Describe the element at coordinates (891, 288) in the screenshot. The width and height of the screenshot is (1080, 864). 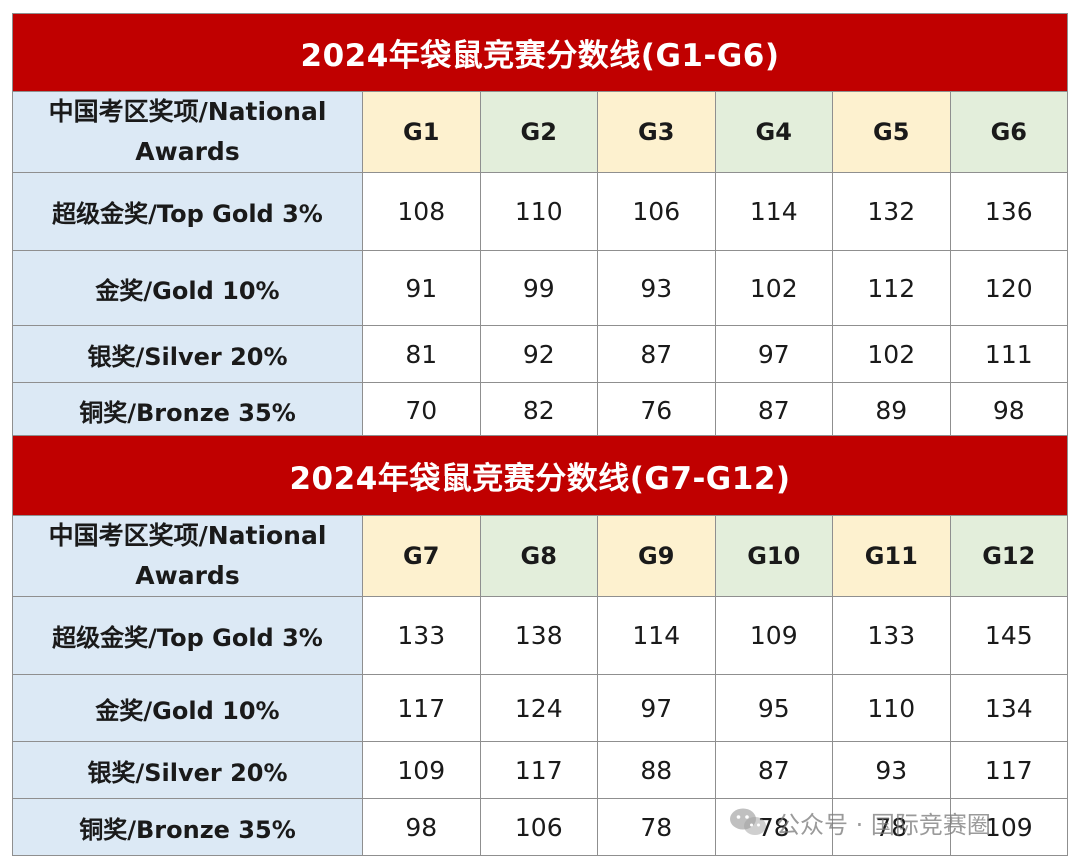
I see `score-cell: 112` at that location.